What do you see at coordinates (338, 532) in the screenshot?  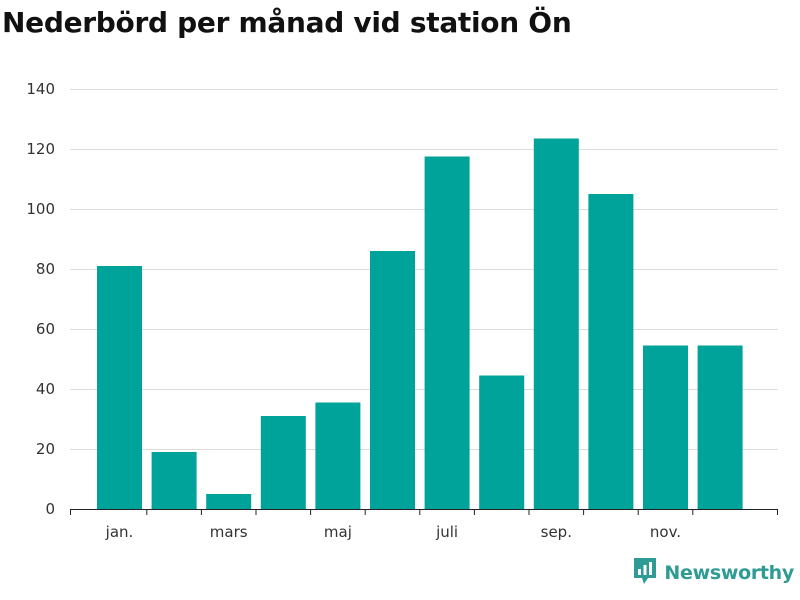 I see `x-tick-label: maj` at bounding box center [338, 532].